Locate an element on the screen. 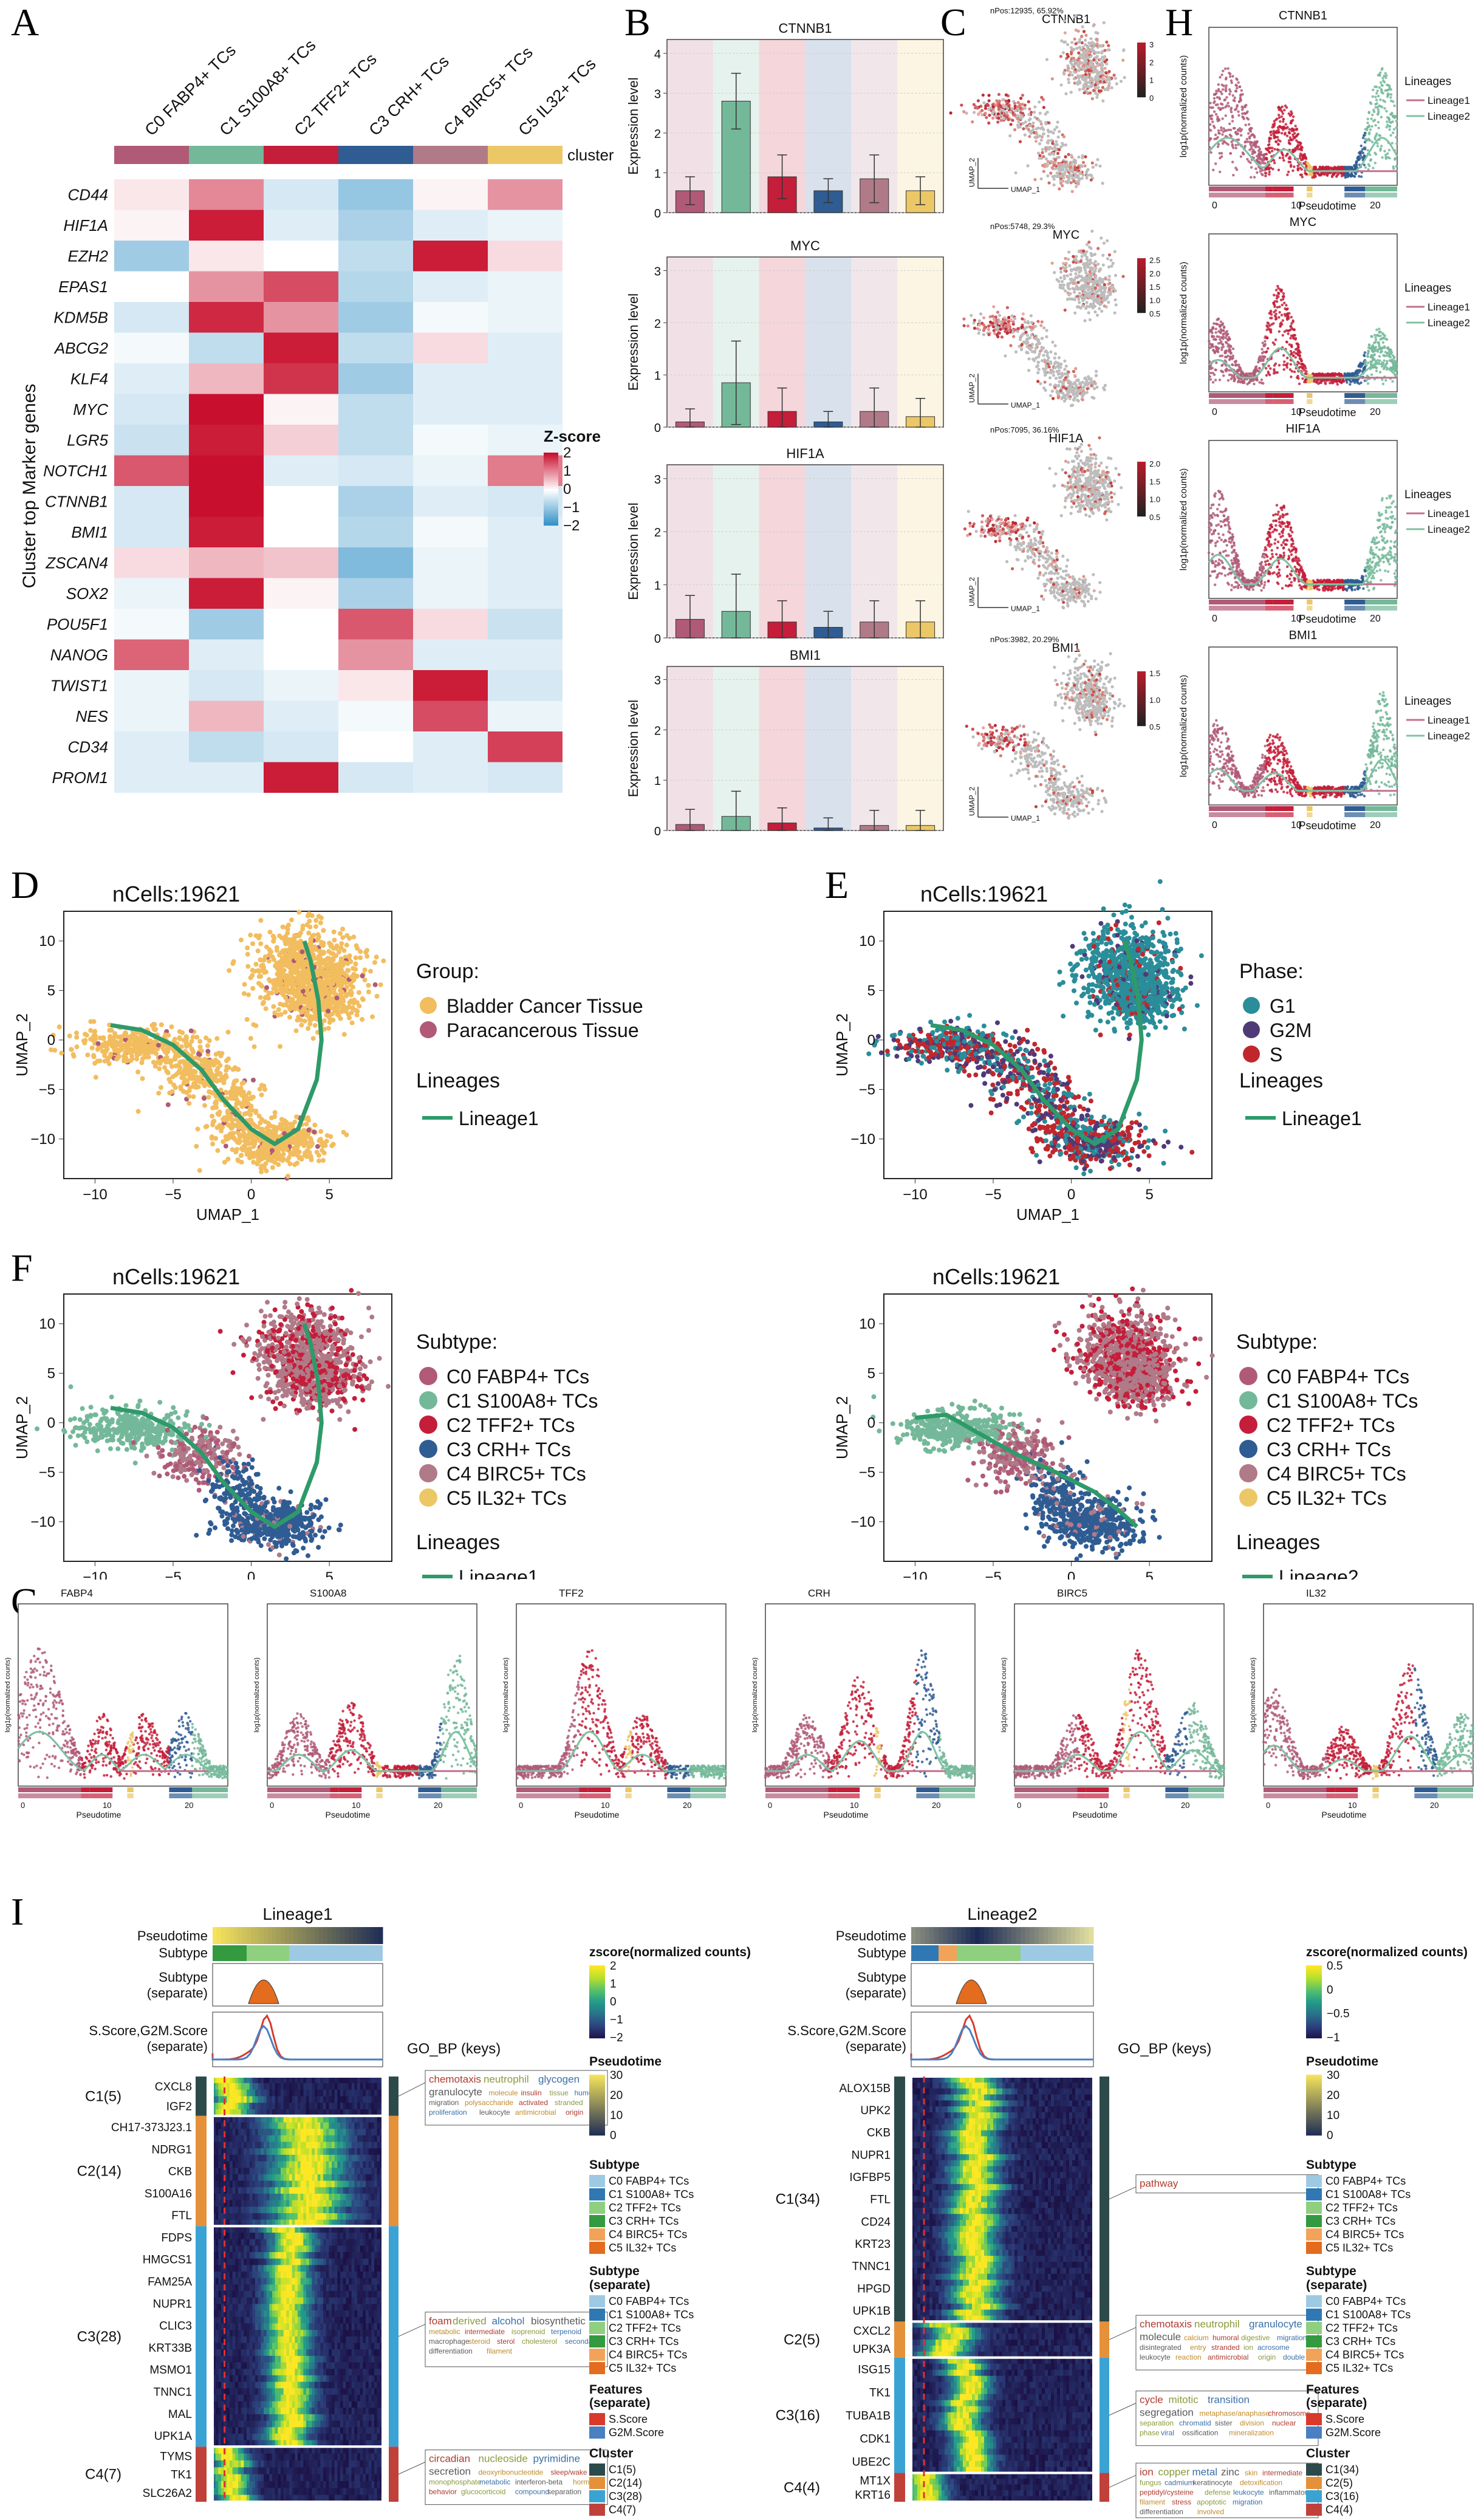 This screenshot has width=1481, height=2520. panel-label-d: D is located at coordinates (25, 886).